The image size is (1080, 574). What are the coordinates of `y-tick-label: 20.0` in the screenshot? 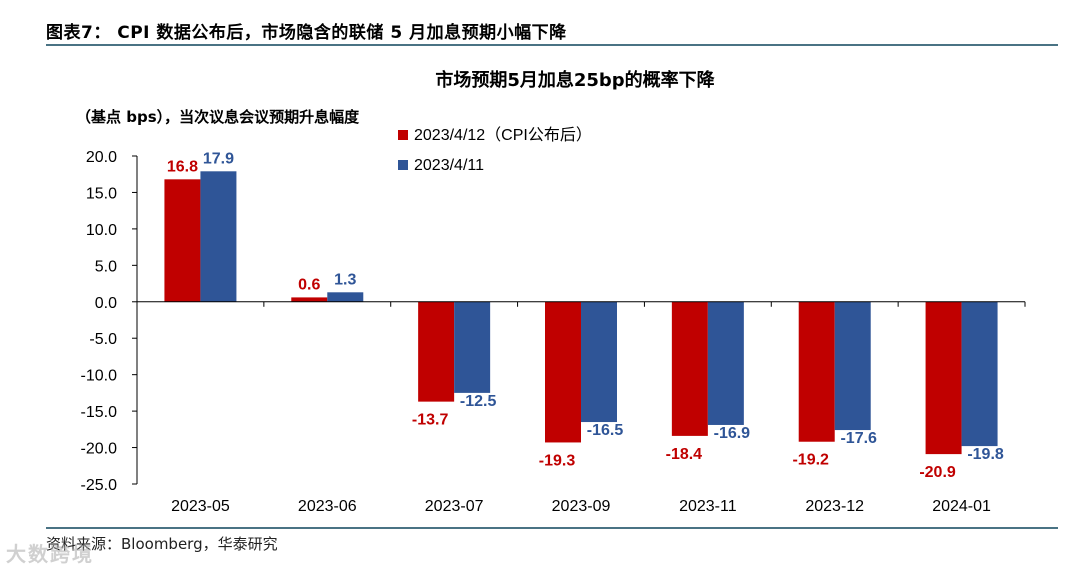 It's located at (101, 157).